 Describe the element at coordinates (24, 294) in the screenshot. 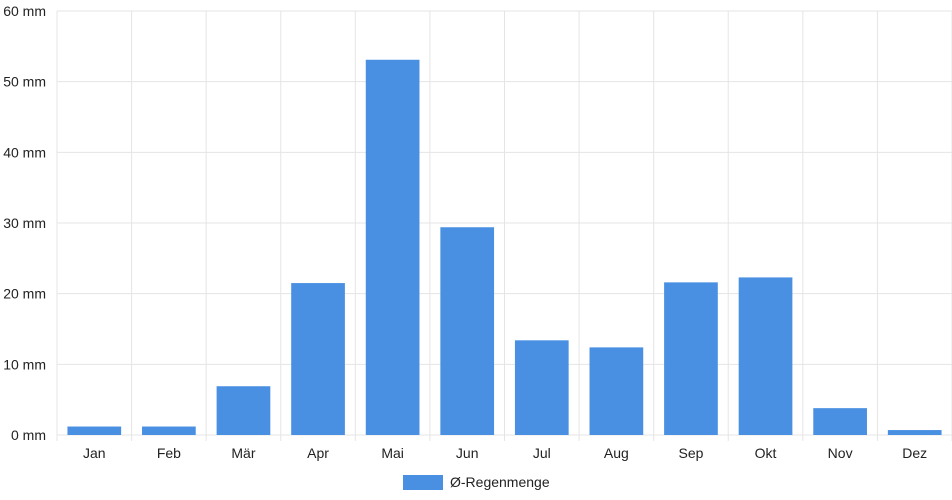

I see `y-tick-label: 20 mm` at that location.